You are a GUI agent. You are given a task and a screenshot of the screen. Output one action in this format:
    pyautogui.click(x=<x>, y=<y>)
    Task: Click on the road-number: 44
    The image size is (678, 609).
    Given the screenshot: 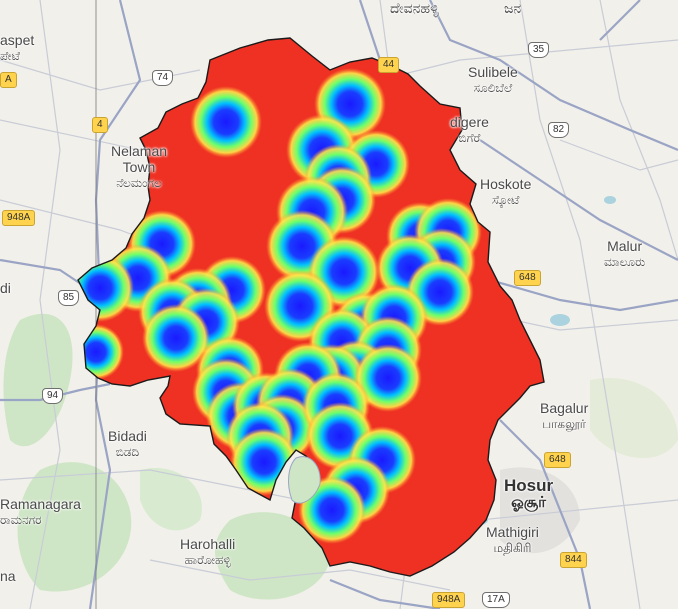 What is the action you would take?
    pyautogui.click(x=389, y=64)
    